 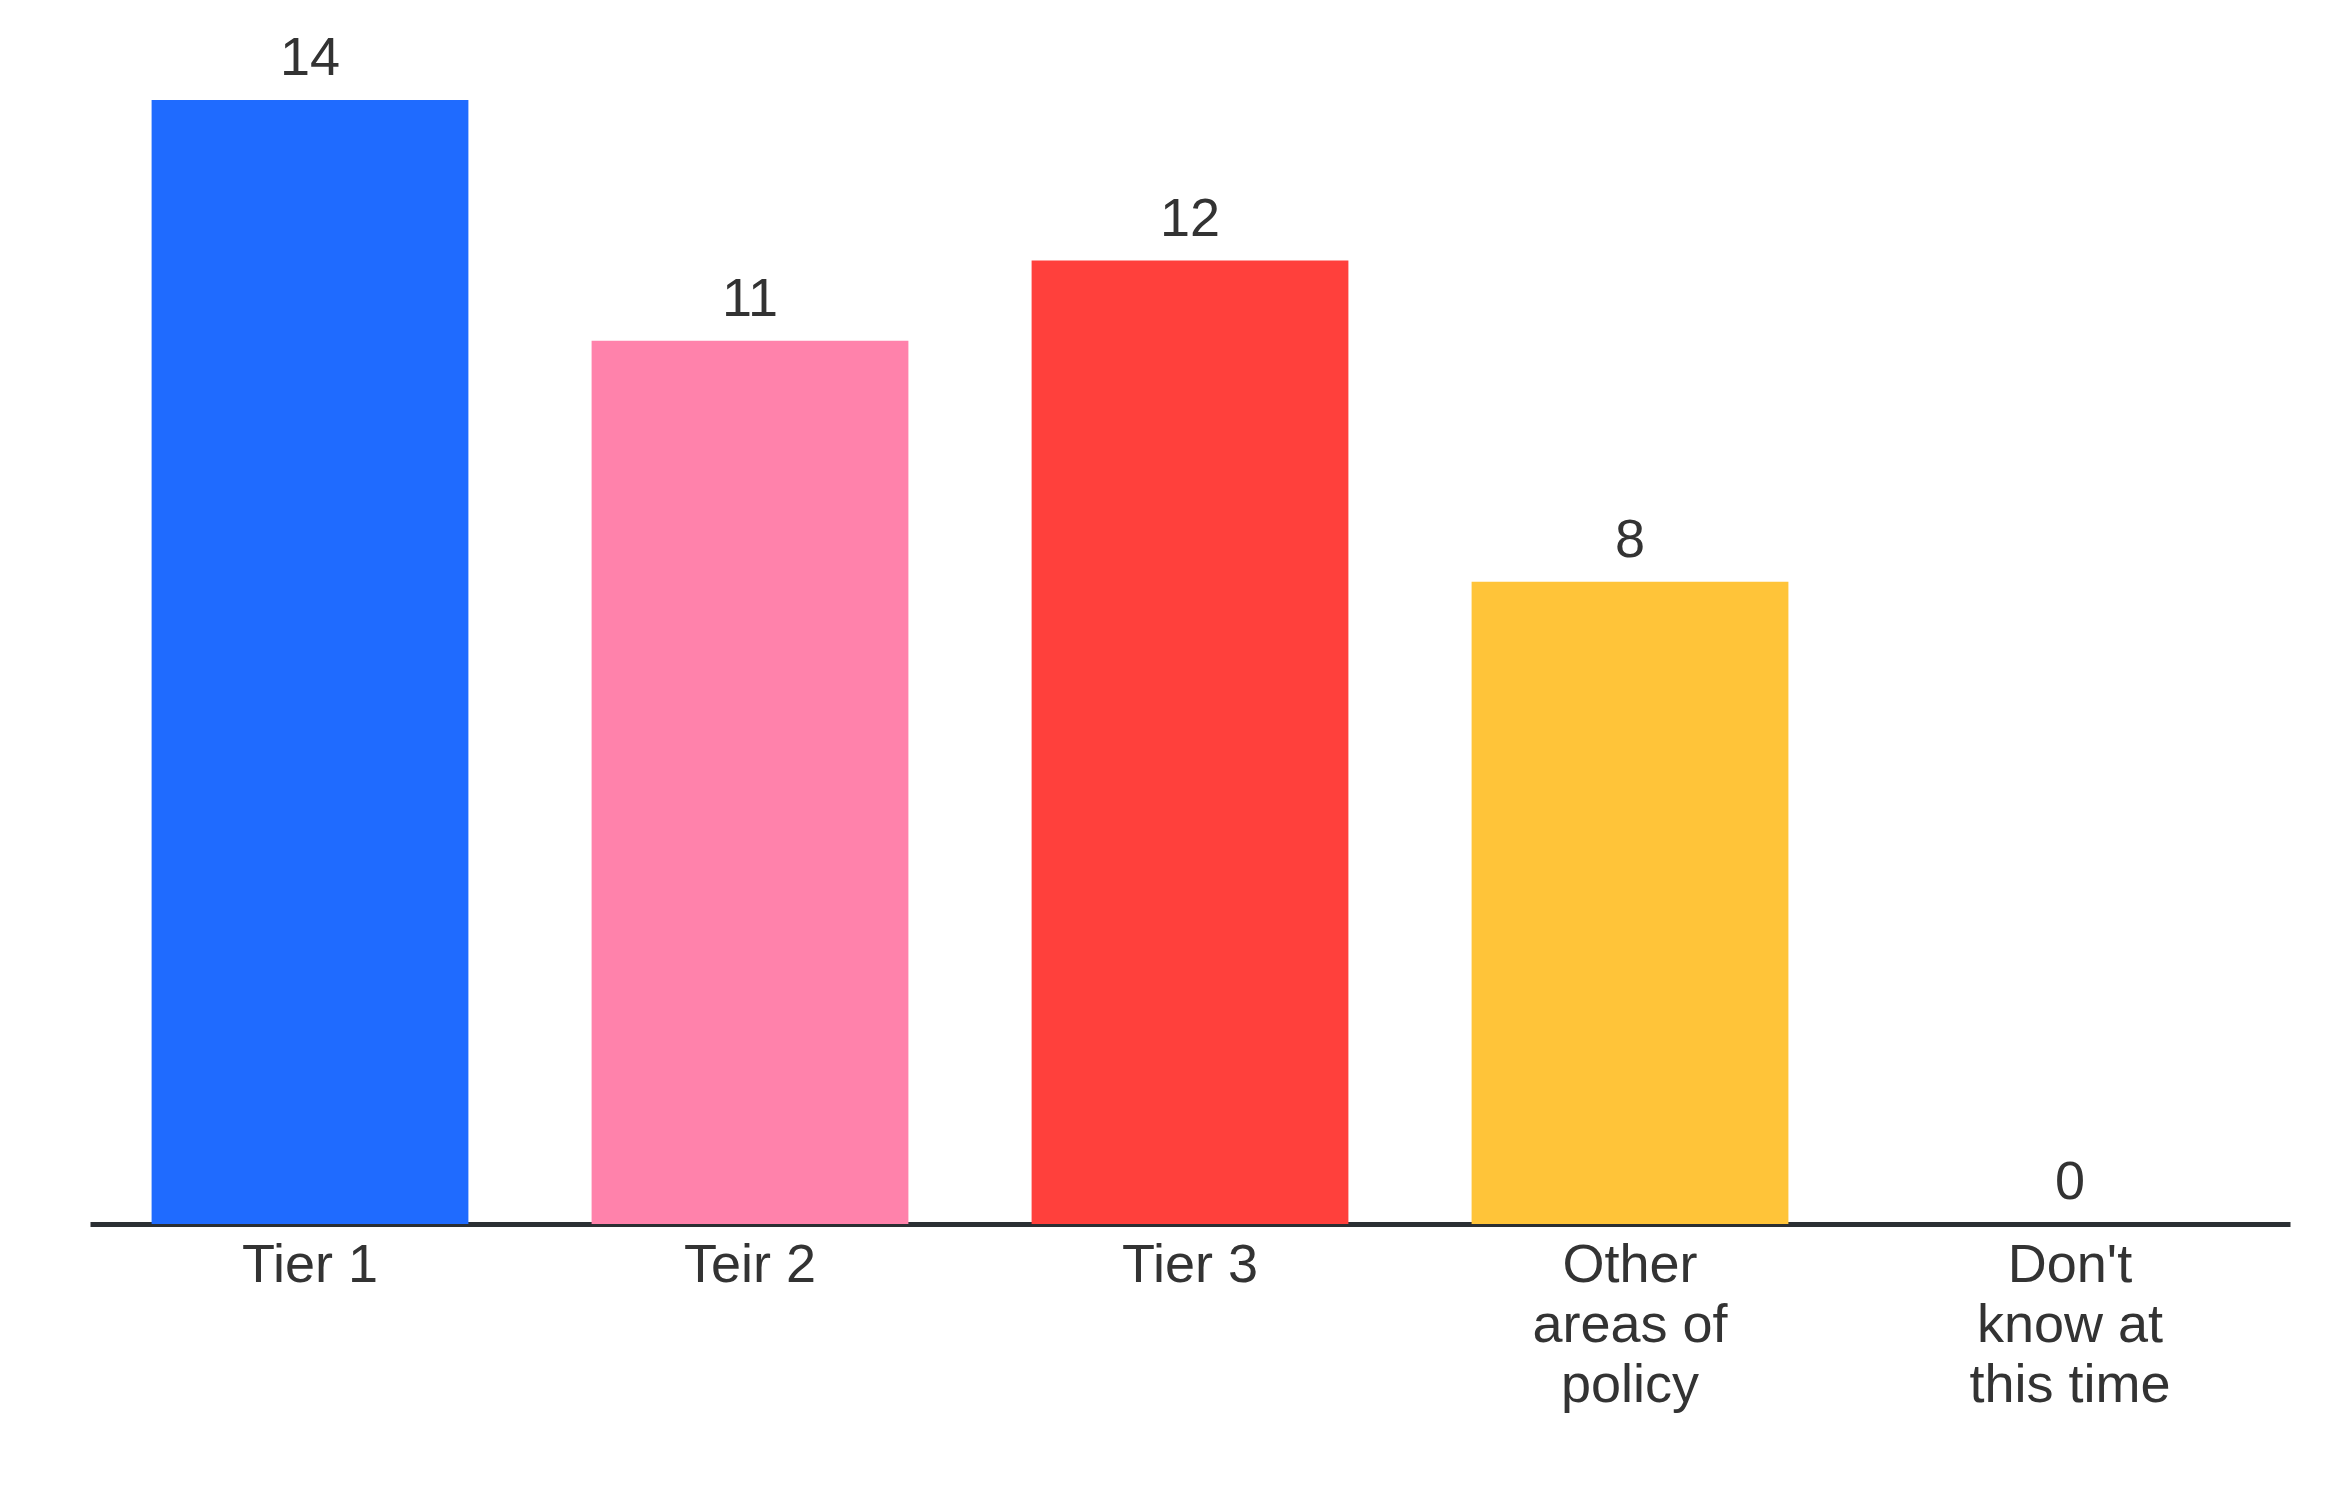 What do you see at coordinates (1630, 537) in the screenshot?
I see `data-label: 8` at bounding box center [1630, 537].